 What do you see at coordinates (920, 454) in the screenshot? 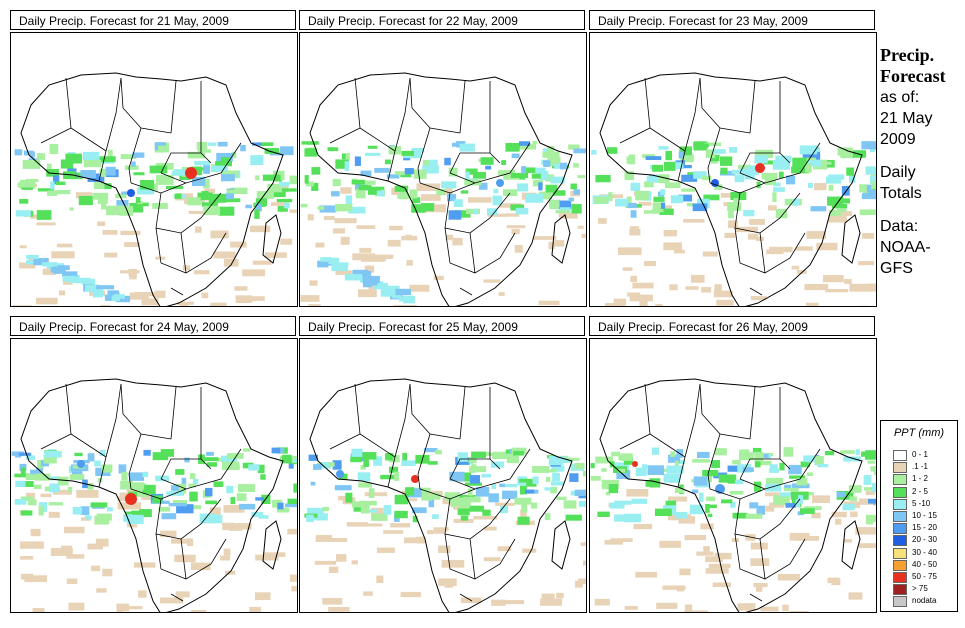
I see `legend-label: 0 - 1` at bounding box center [920, 454].